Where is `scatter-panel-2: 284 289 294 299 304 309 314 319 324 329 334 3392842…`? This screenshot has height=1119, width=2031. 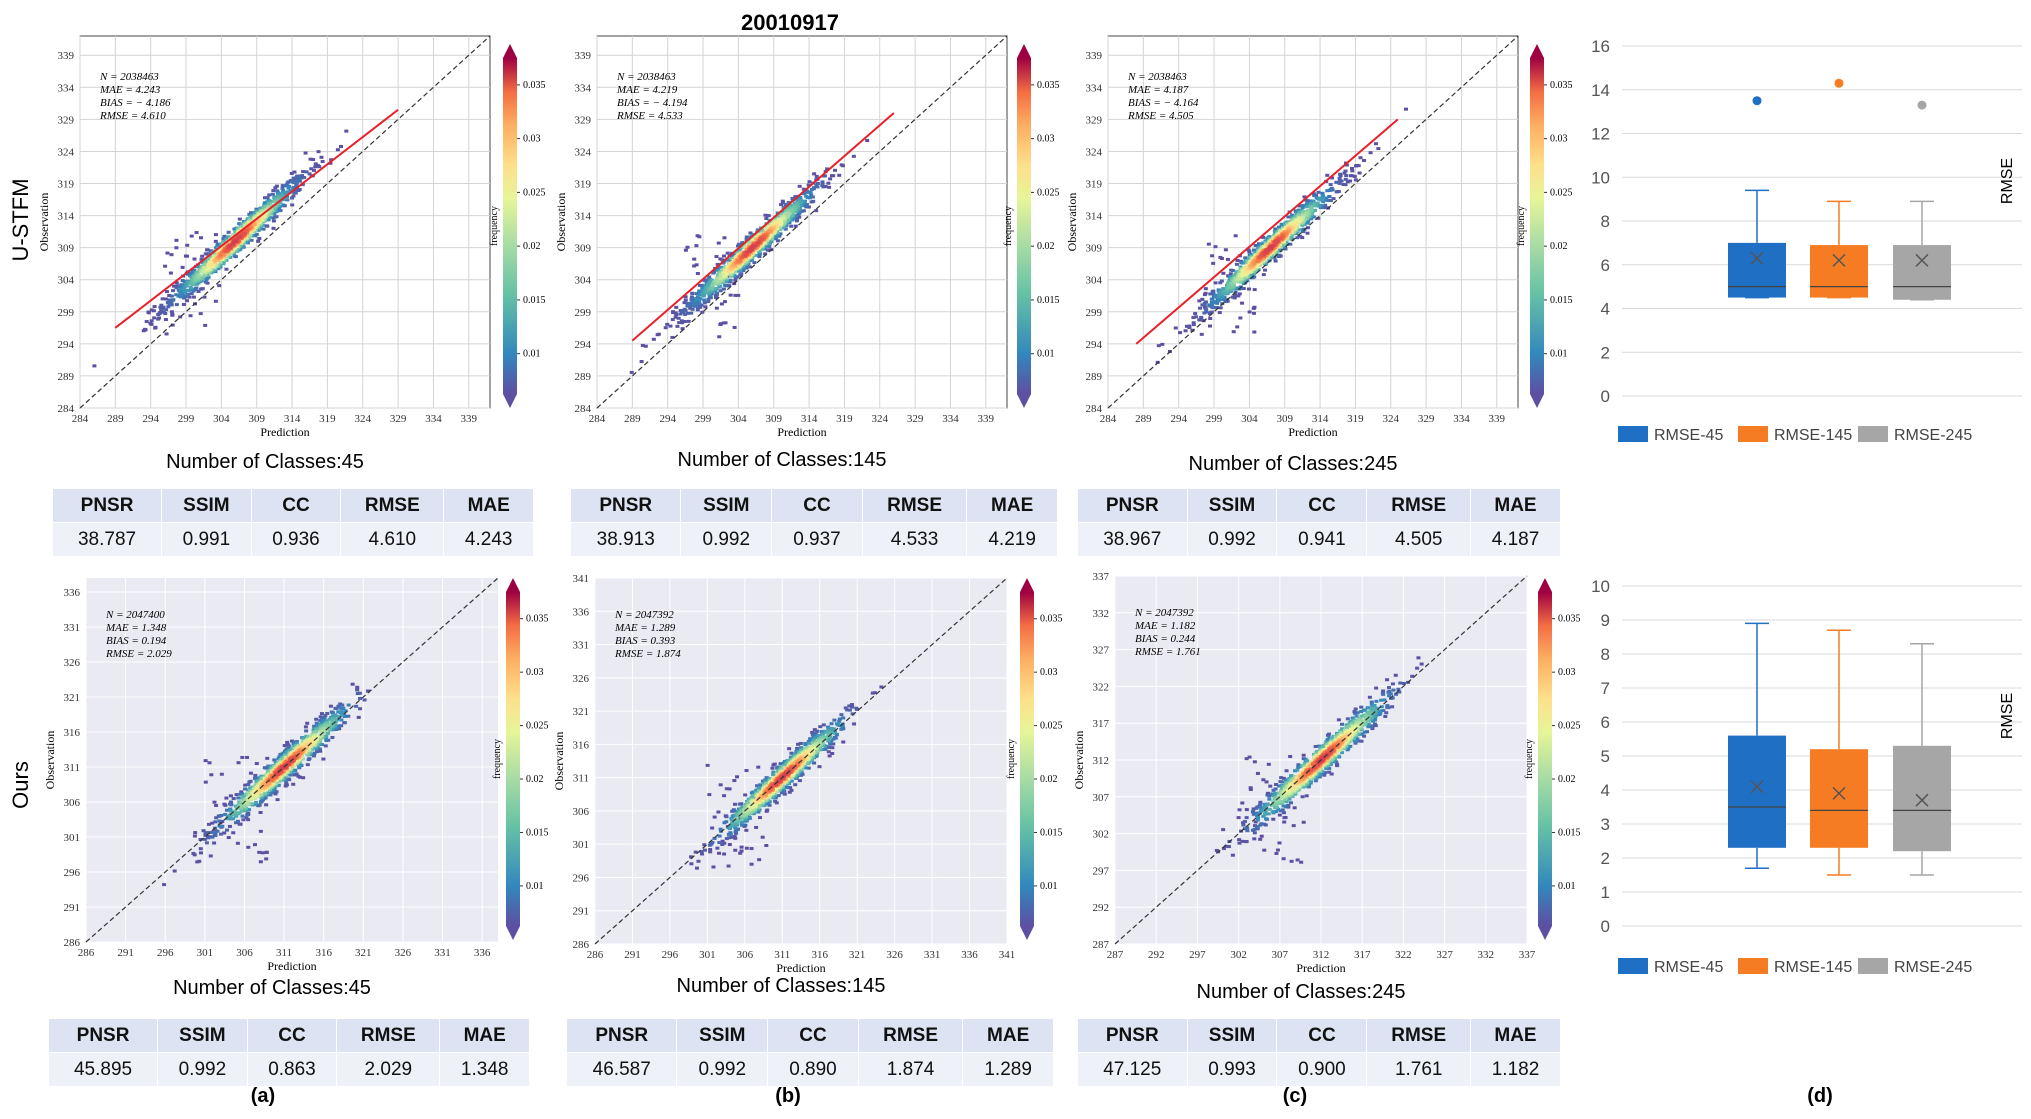 scatter-panel-2: 284 289 294 299 304 309 314 319 324 329 334 3392842… is located at coordinates (807, 253).